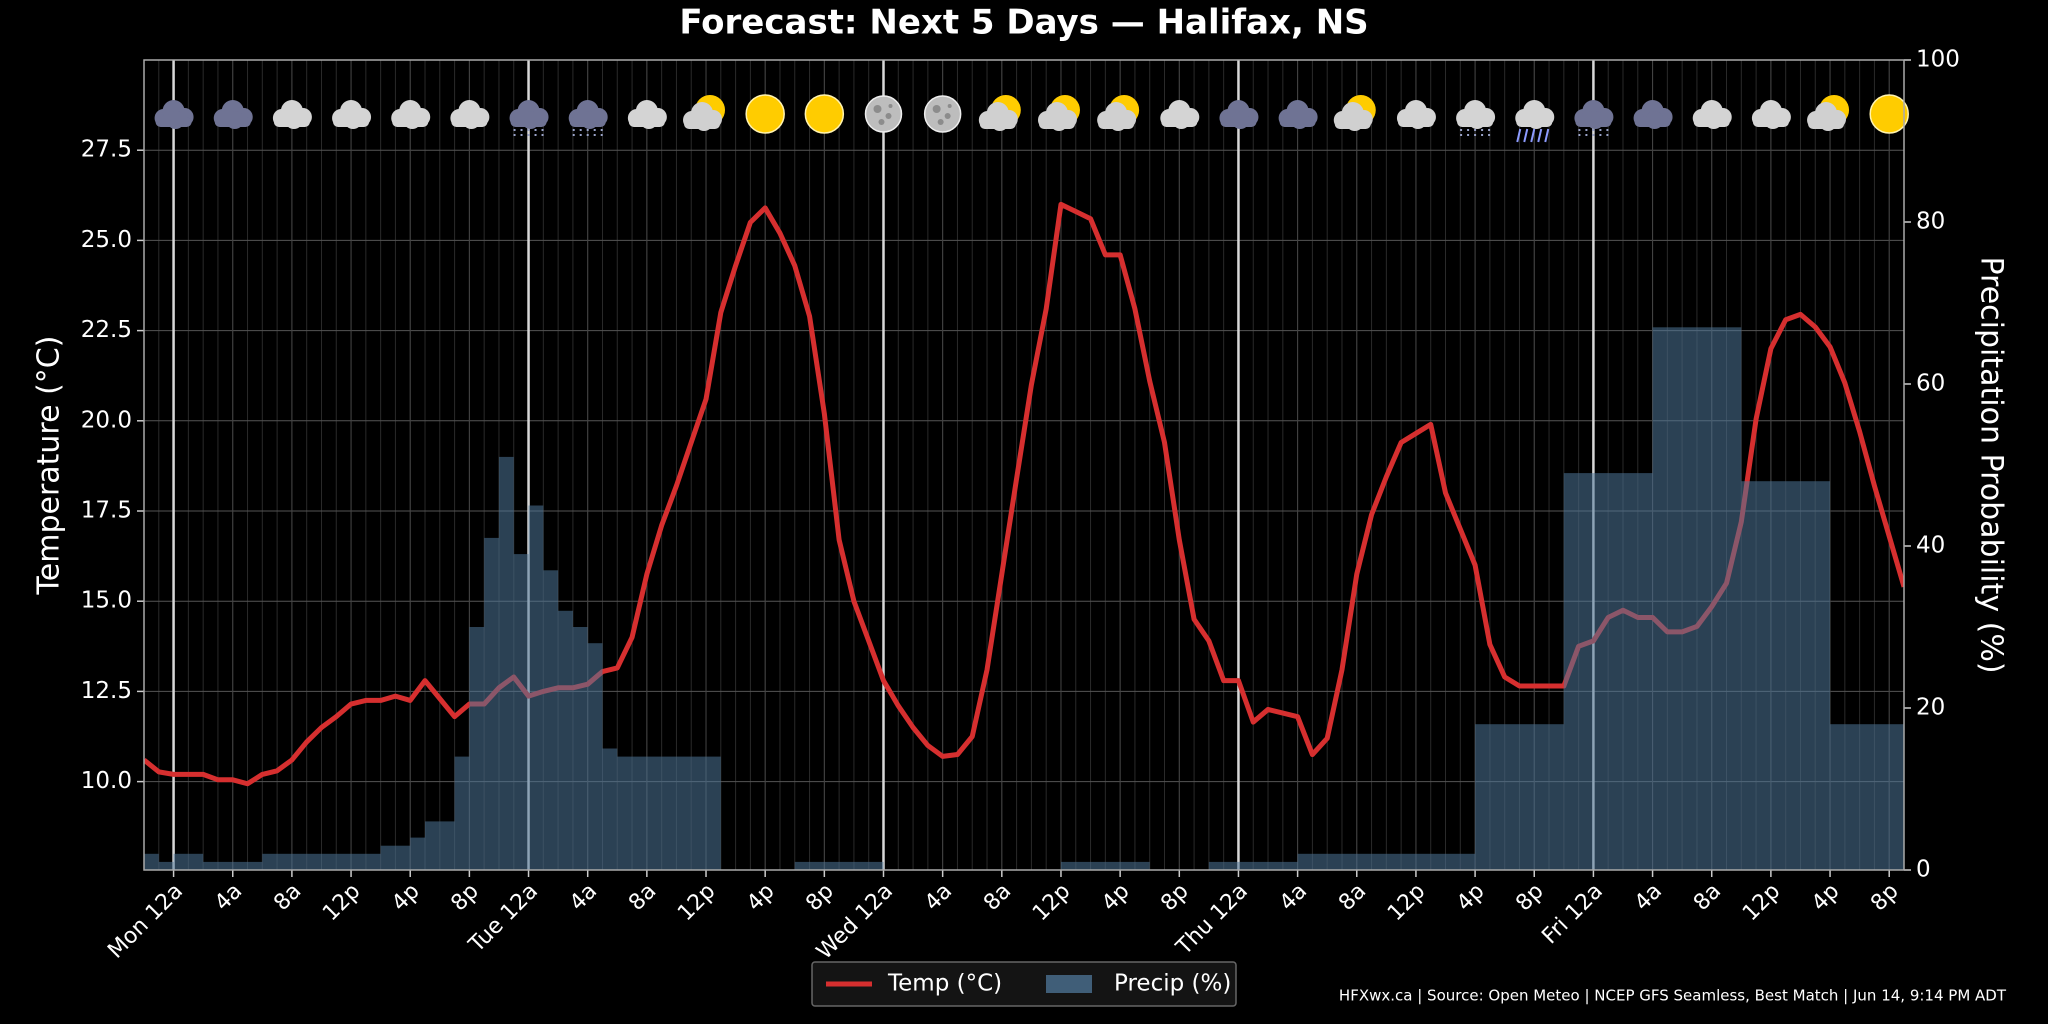  Describe the element at coordinates (106, 511) in the screenshot. I see `y-tick-label: 17.5` at that location.